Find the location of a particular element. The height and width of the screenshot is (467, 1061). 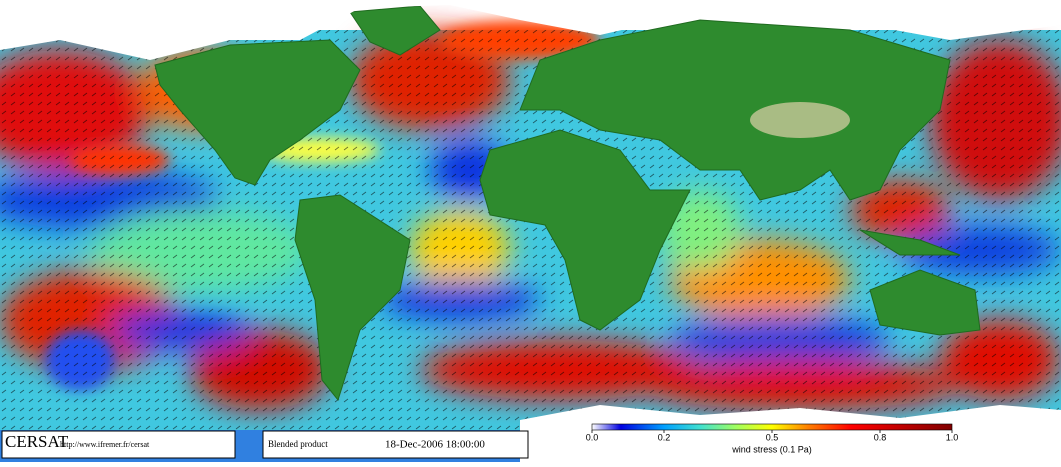

date: 18-Dec-2006 18:00:00 is located at coordinates (435, 445).